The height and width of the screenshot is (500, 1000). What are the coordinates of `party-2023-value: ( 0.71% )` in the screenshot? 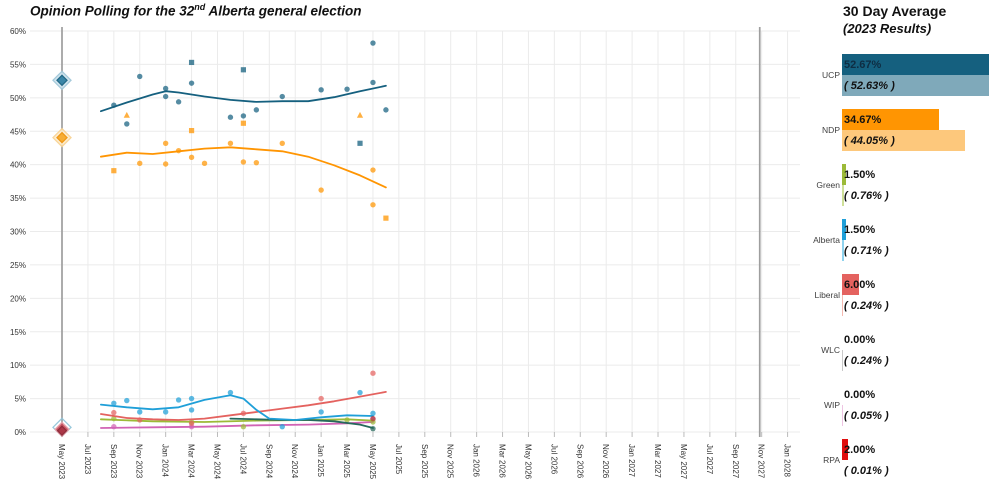 It's located at (866, 250).